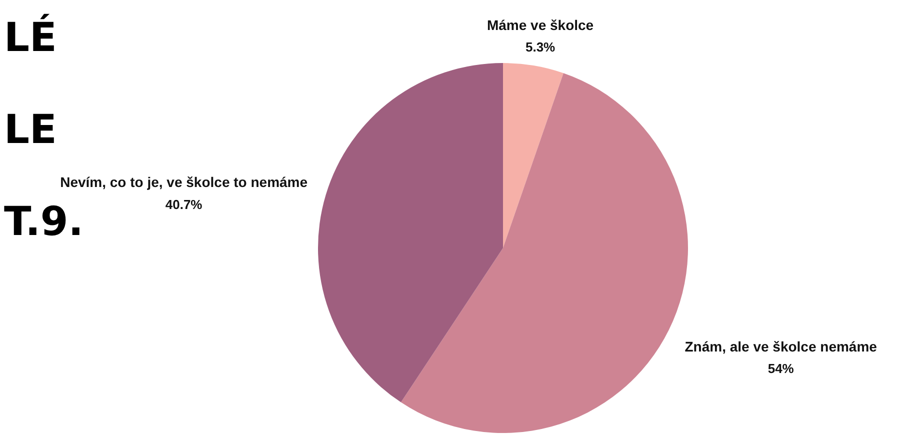  What do you see at coordinates (781, 346) in the screenshot?
I see `slice-label: Znám, ale ve školce nemáme` at bounding box center [781, 346].